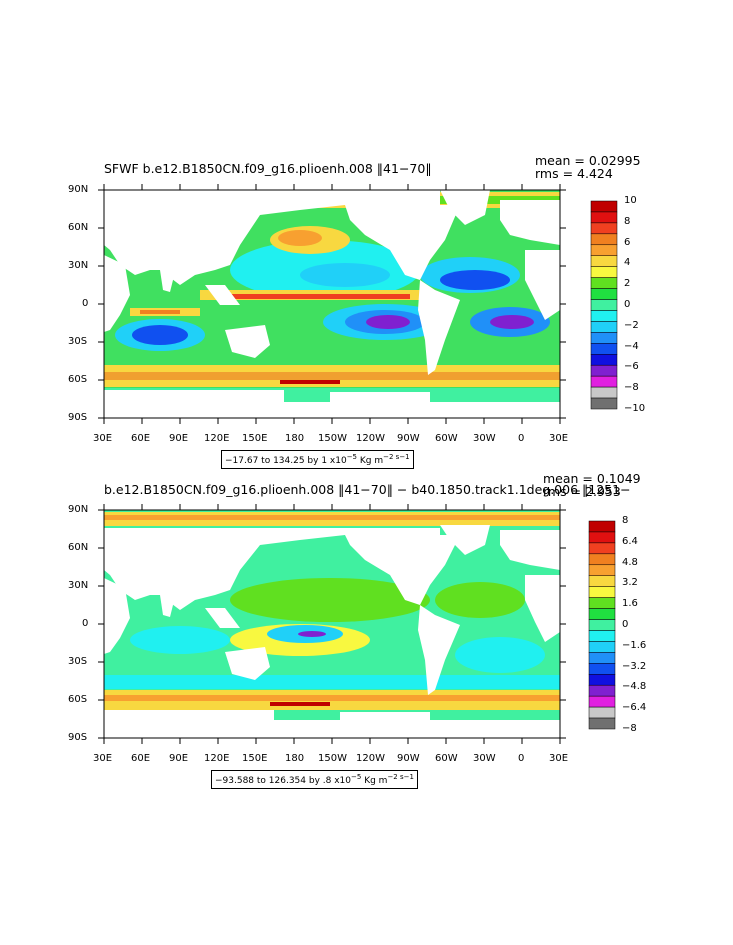 The width and height of the screenshot is (733, 945). I want to click on panel-1-lat-label: 30N, so click(78, 265).